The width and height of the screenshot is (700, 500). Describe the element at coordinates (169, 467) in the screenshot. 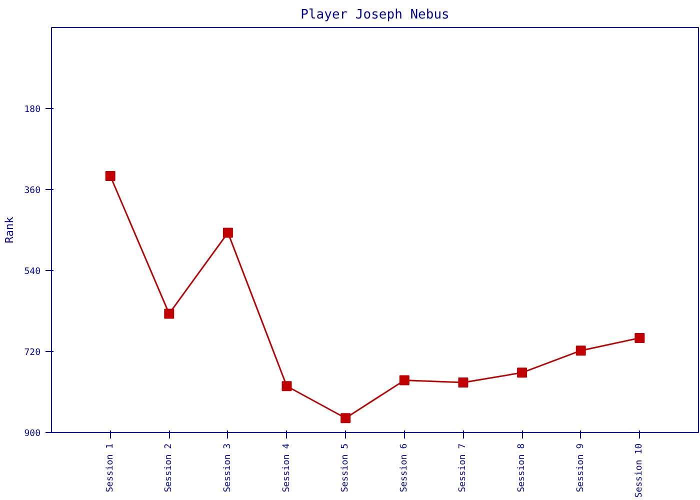

I see `x-tick-label: Session 2` at that location.